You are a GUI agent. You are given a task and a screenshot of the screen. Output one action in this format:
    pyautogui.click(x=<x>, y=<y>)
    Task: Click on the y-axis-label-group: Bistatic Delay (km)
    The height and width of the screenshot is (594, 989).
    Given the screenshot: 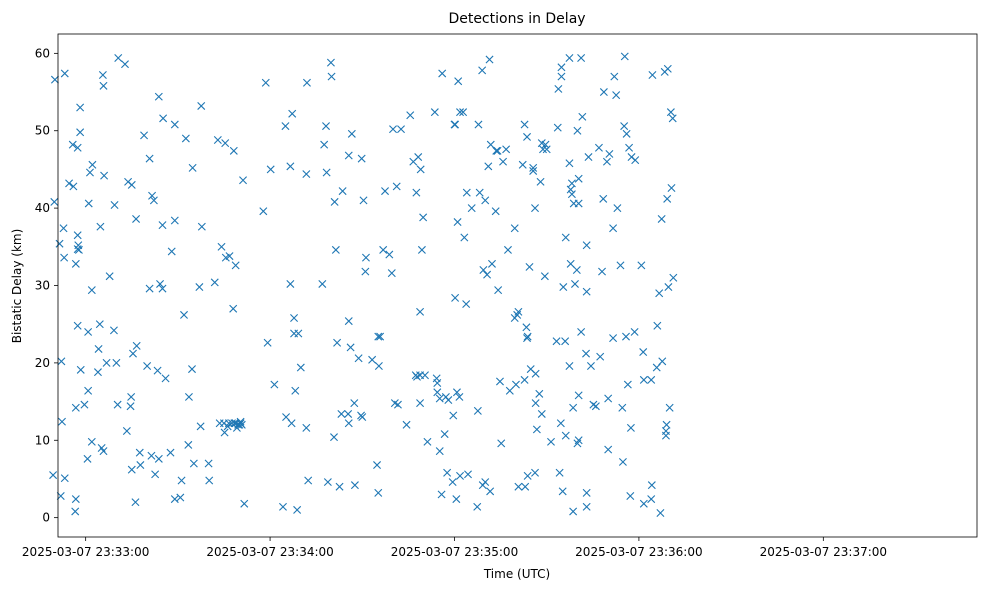 What is the action you would take?
    pyautogui.click(x=17, y=286)
    